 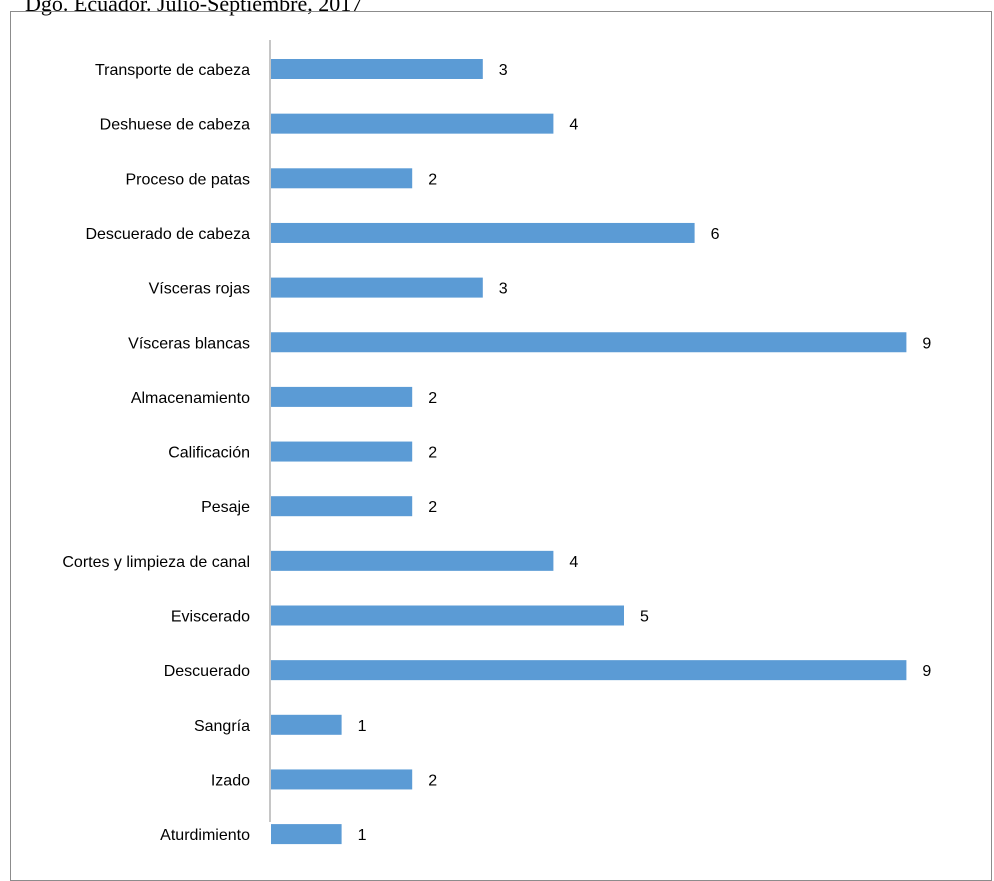 I want to click on category-tick-label: Pesaje, so click(x=225, y=507).